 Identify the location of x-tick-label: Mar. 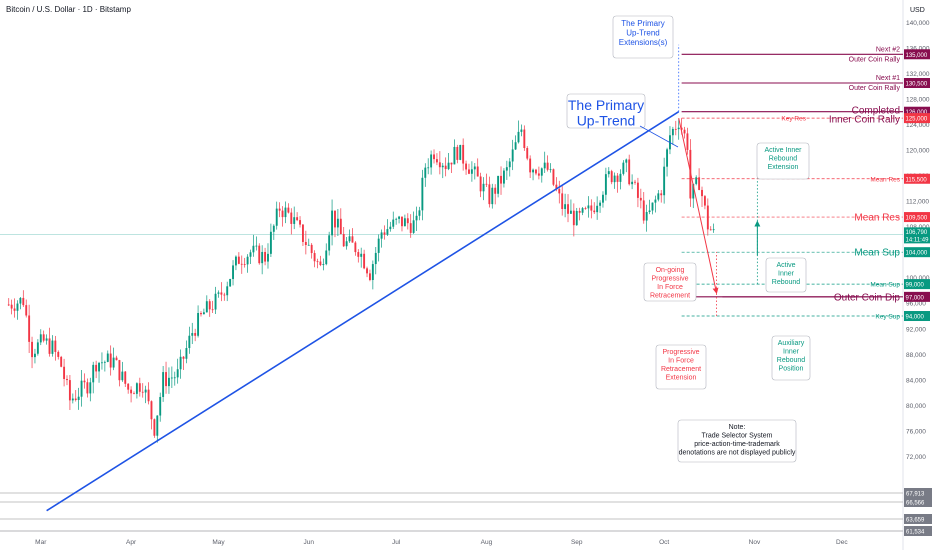
(41, 542).